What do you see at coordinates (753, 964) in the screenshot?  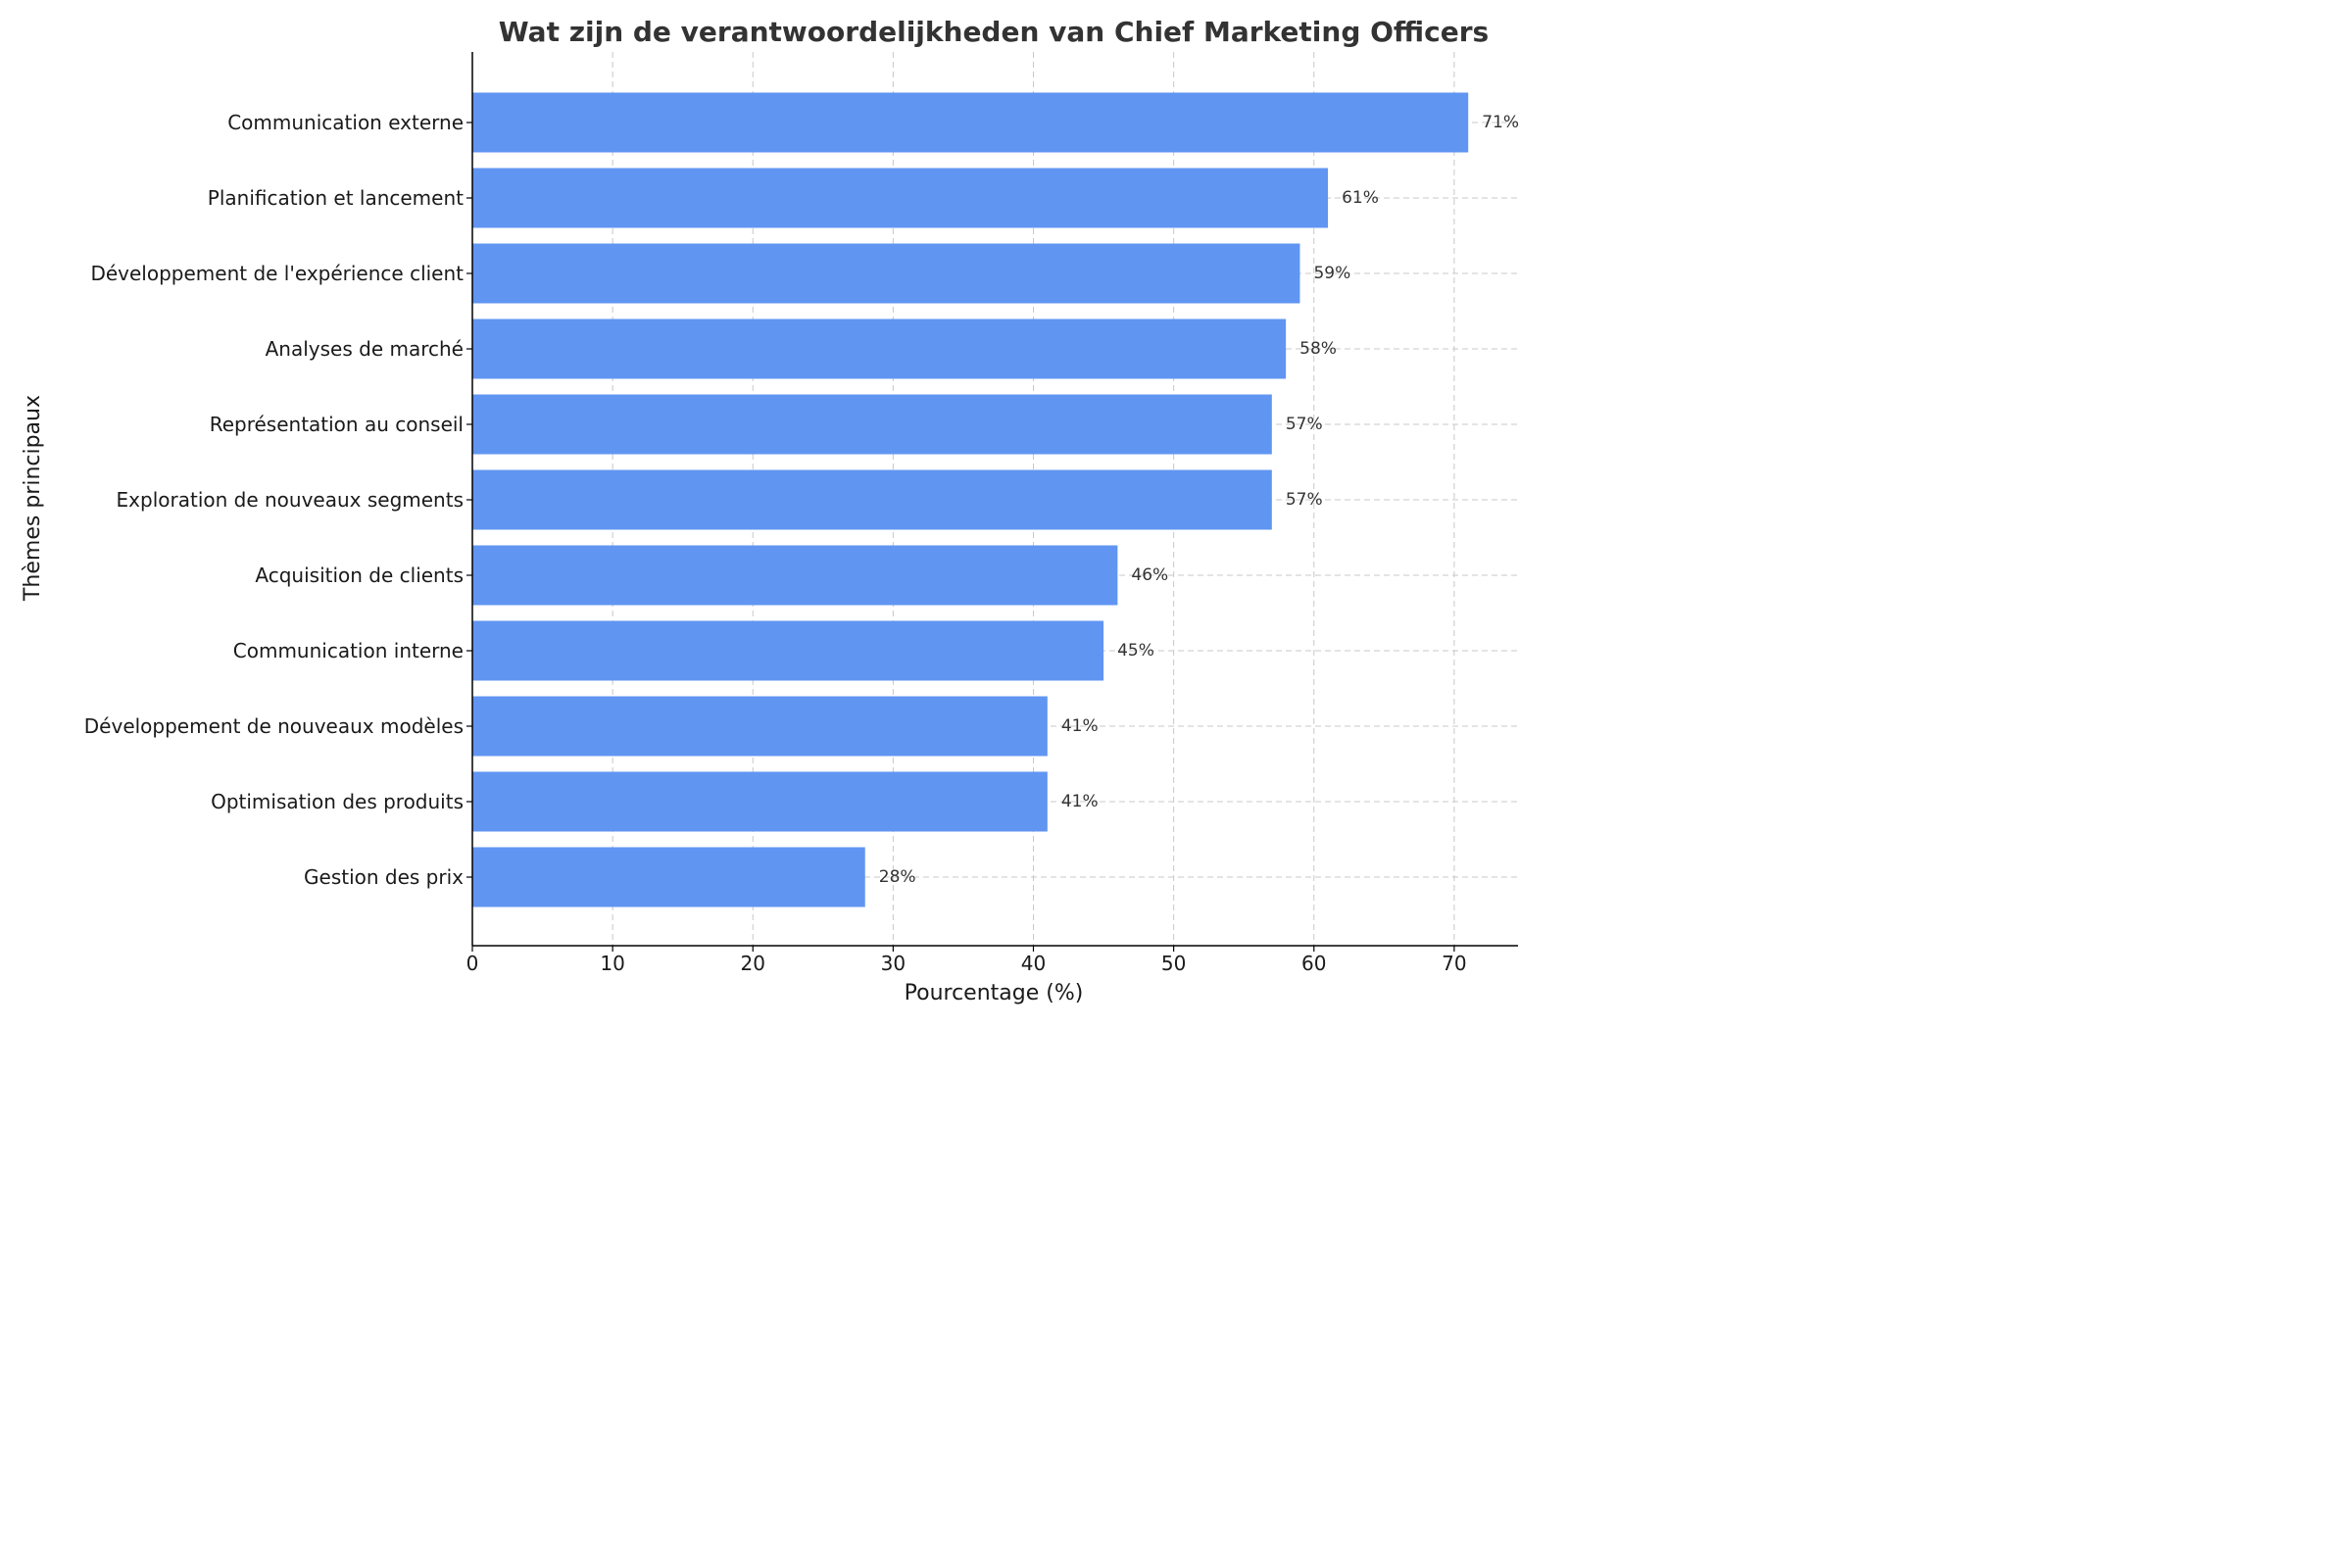 I see `x-tick-label: 20` at bounding box center [753, 964].